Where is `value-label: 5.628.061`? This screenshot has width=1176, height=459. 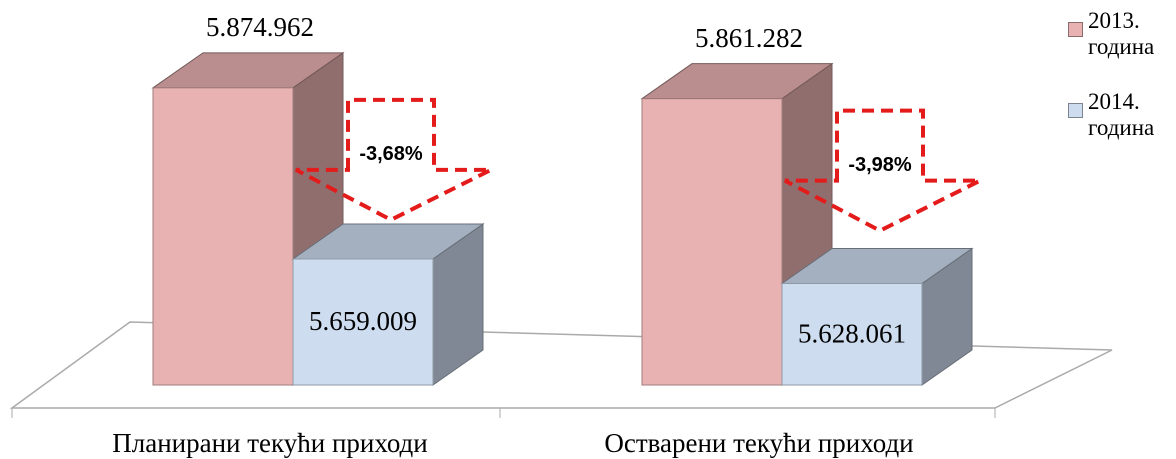 value-label: 5.628.061 is located at coordinates (852, 333).